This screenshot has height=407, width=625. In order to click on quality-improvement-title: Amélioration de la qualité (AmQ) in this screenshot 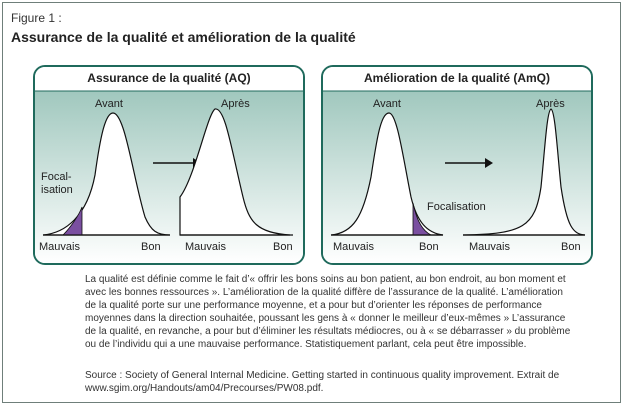, I will do `click(457, 78)`.